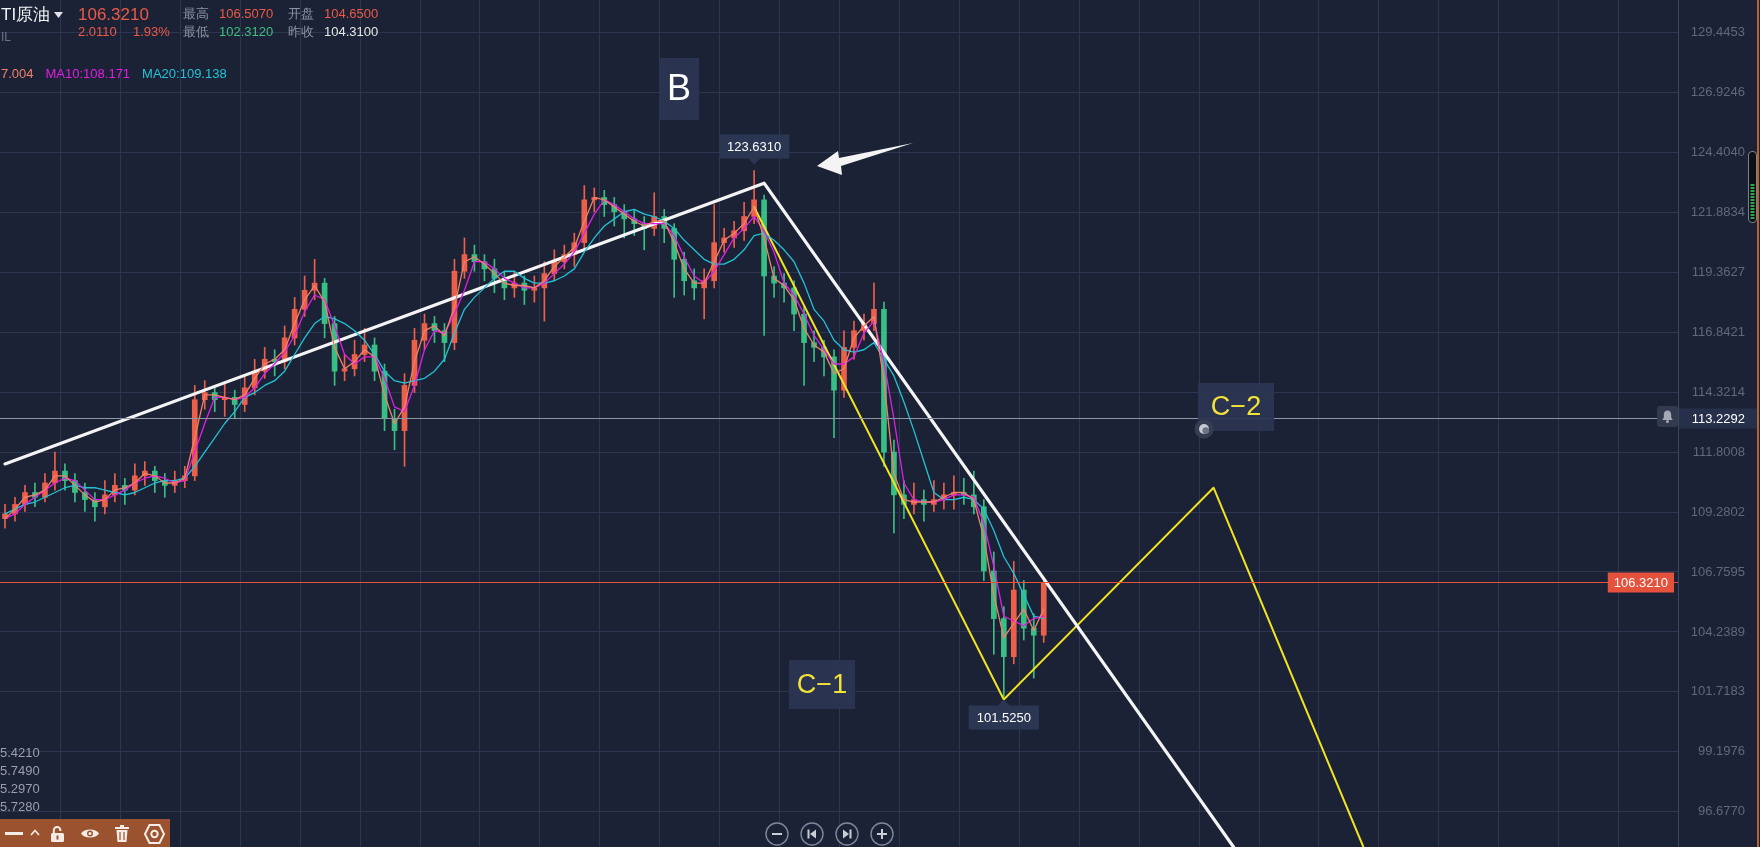  What do you see at coordinates (184, 73) in the screenshot?
I see `text: MA20:109.138` at bounding box center [184, 73].